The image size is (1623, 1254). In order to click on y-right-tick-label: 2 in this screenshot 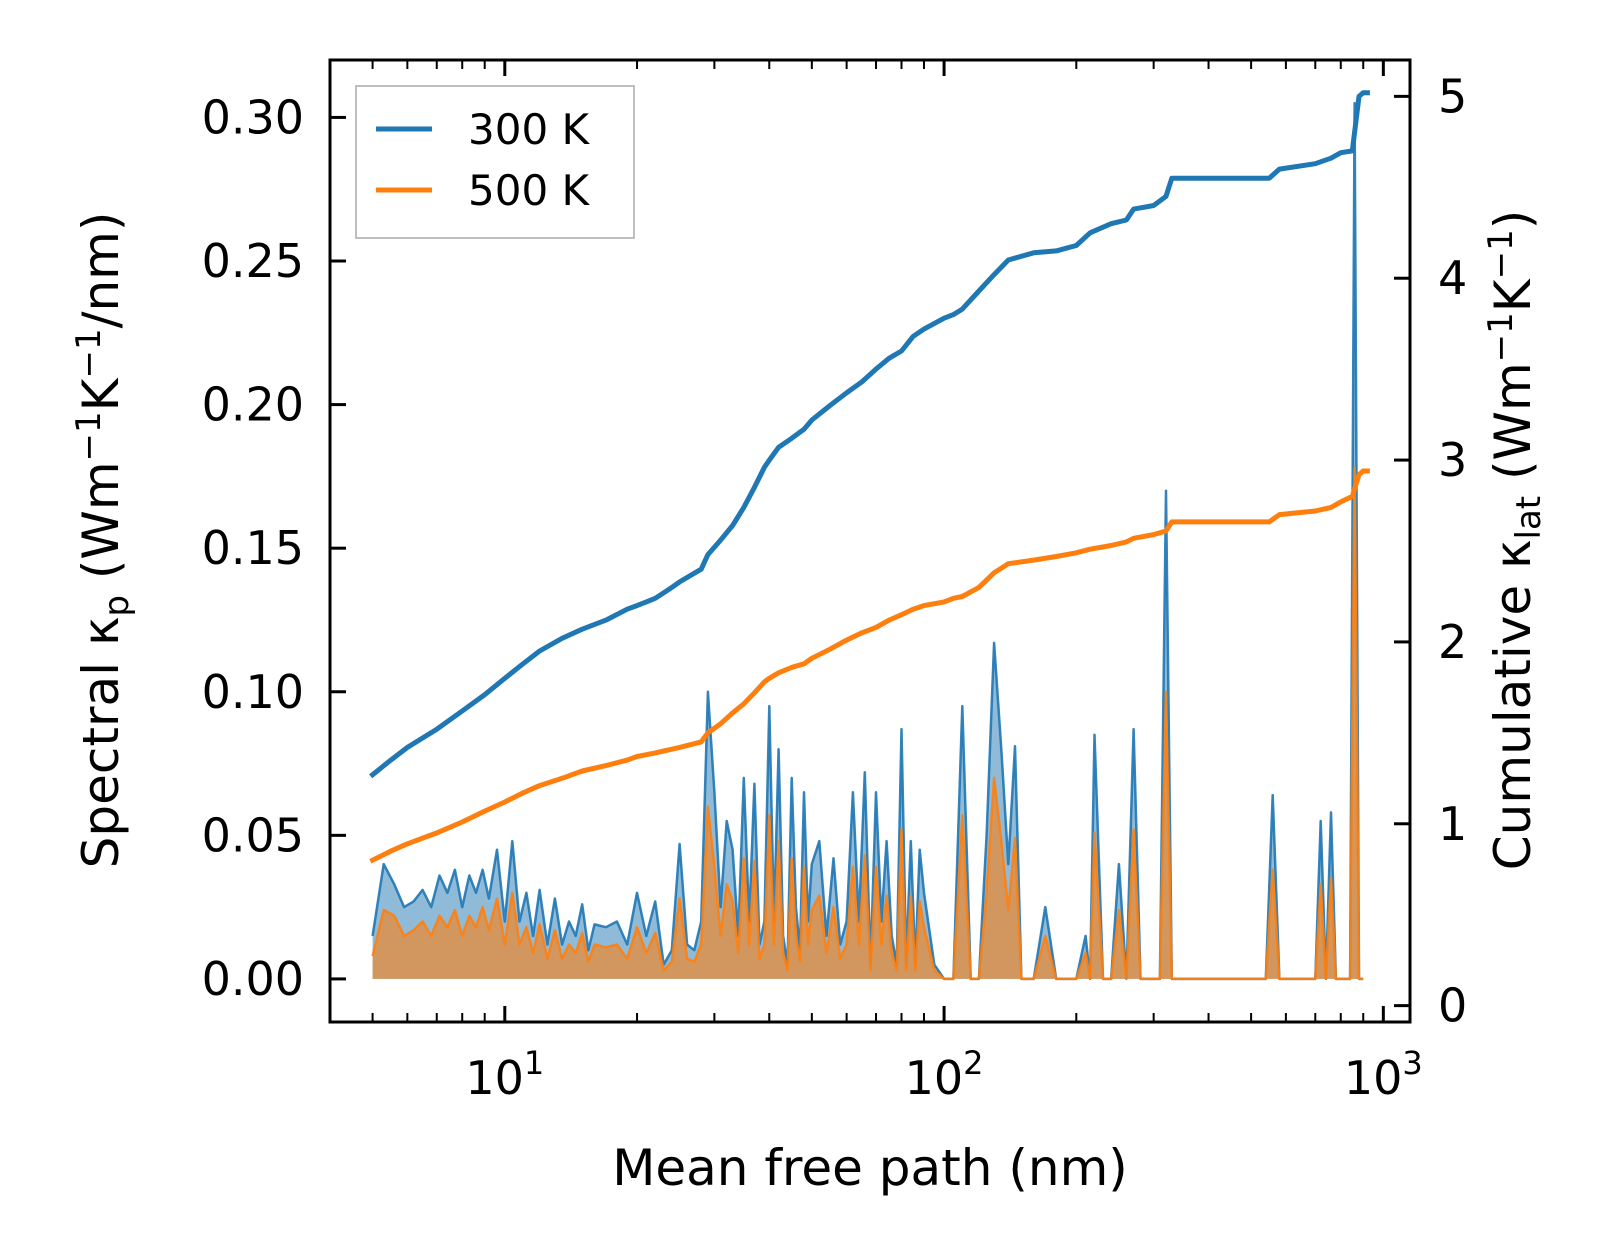, I will do `click(1452, 642)`.